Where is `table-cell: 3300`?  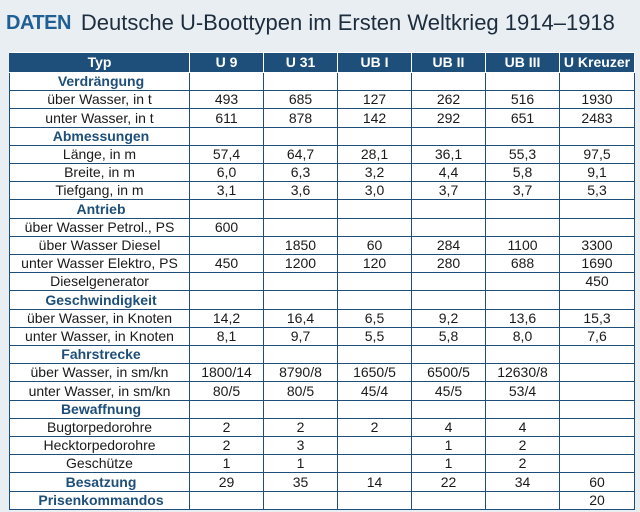 table-cell: 3300 is located at coordinates (597, 245).